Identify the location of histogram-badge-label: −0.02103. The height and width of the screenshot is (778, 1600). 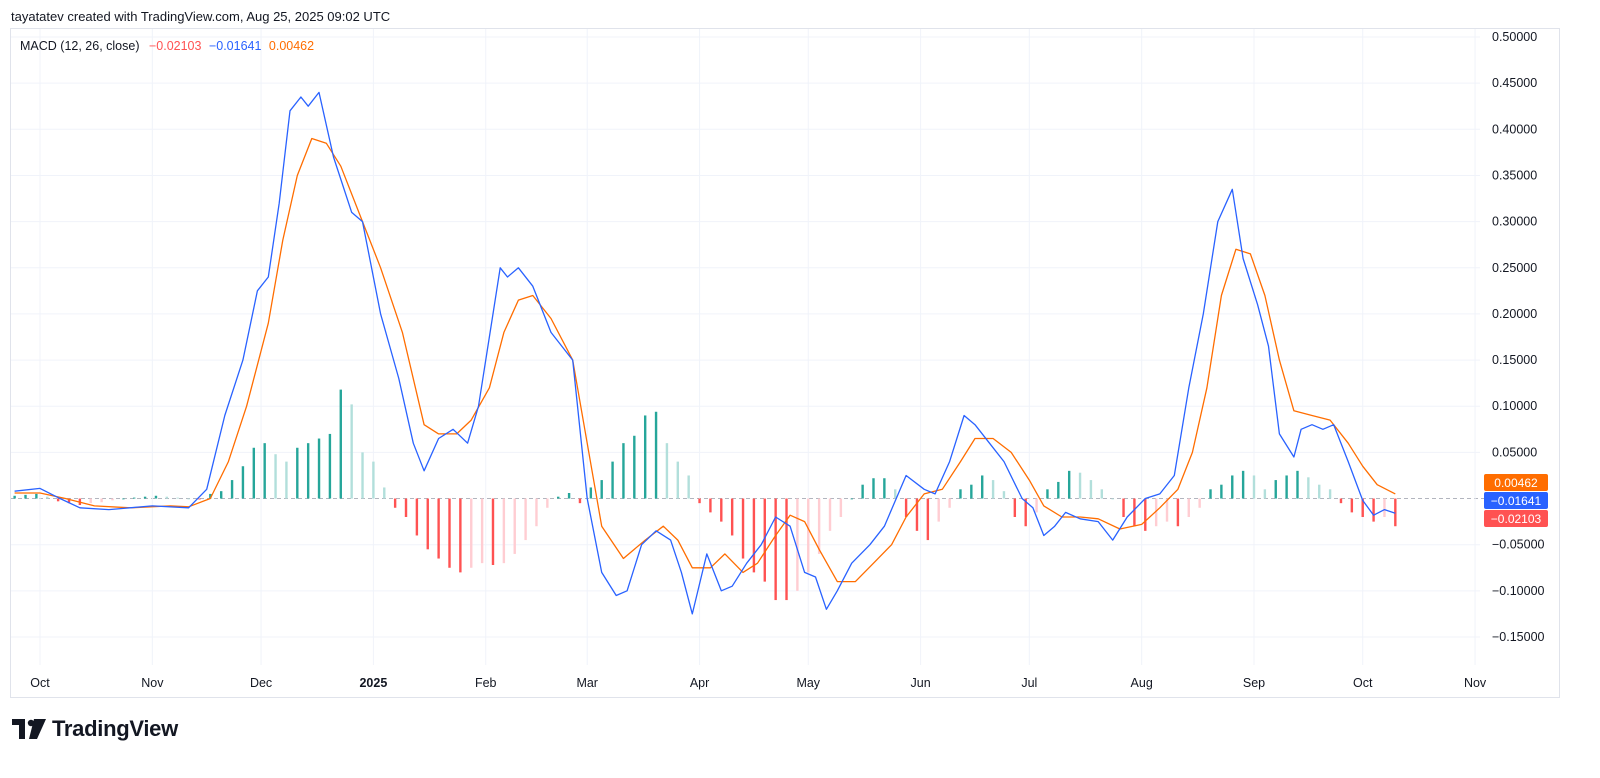
(1516, 519).